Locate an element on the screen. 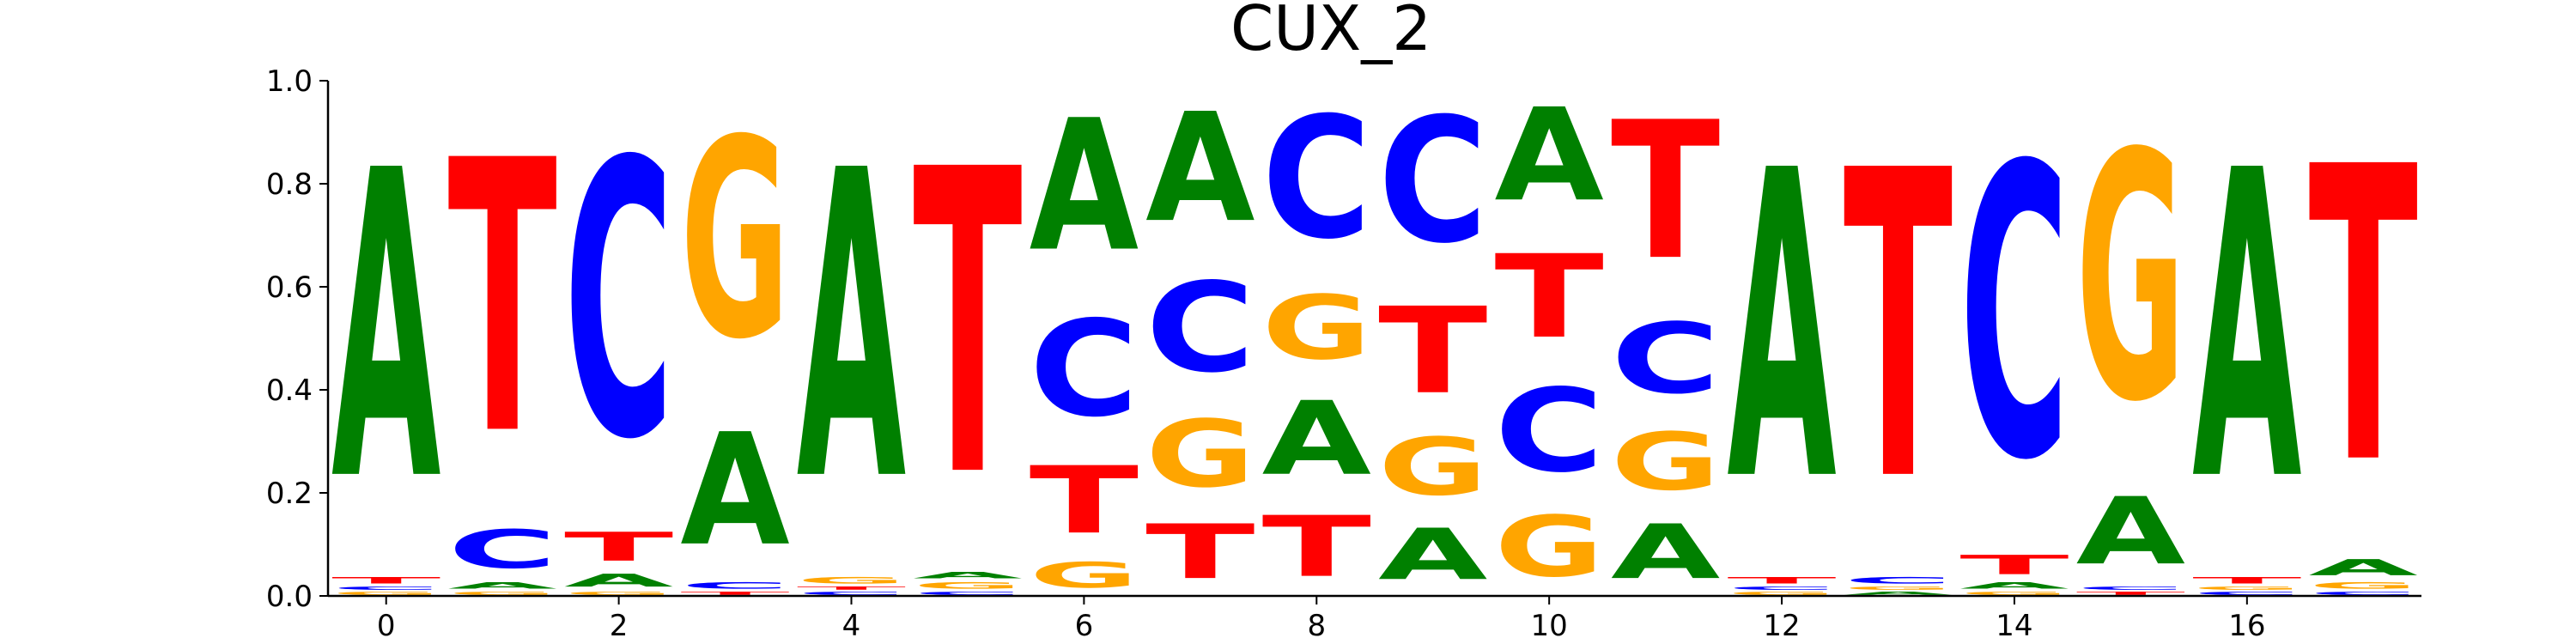  x-tick-label: 16 is located at coordinates (2246, 626).